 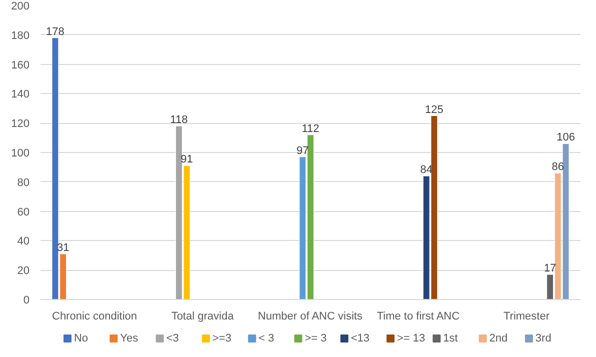 What do you see at coordinates (179, 120) in the screenshot?
I see `data-label: 118` at bounding box center [179, 120].